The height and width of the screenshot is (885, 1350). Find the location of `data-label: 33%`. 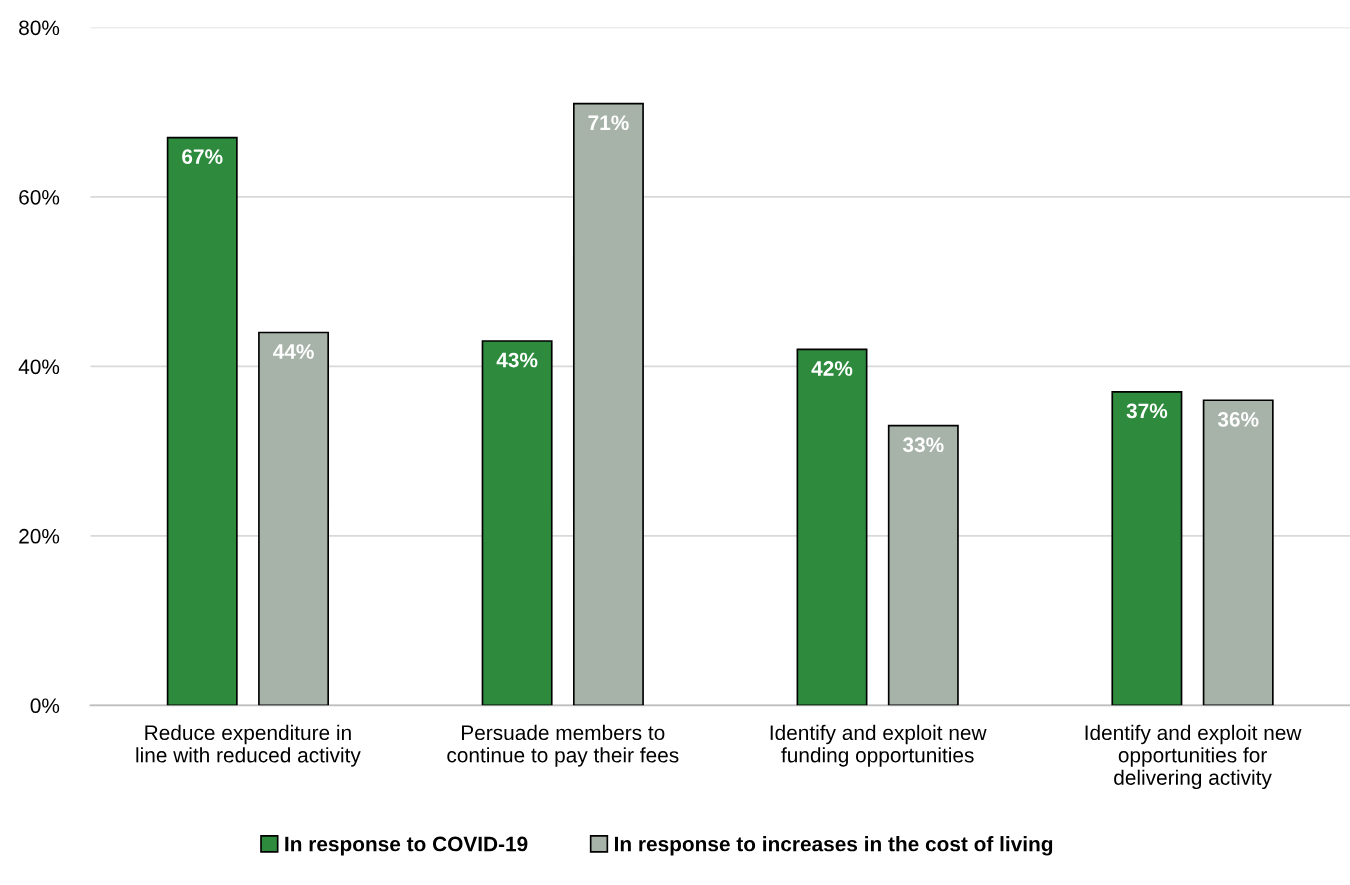

data-label: 33% is located at coordinates (923, 445).